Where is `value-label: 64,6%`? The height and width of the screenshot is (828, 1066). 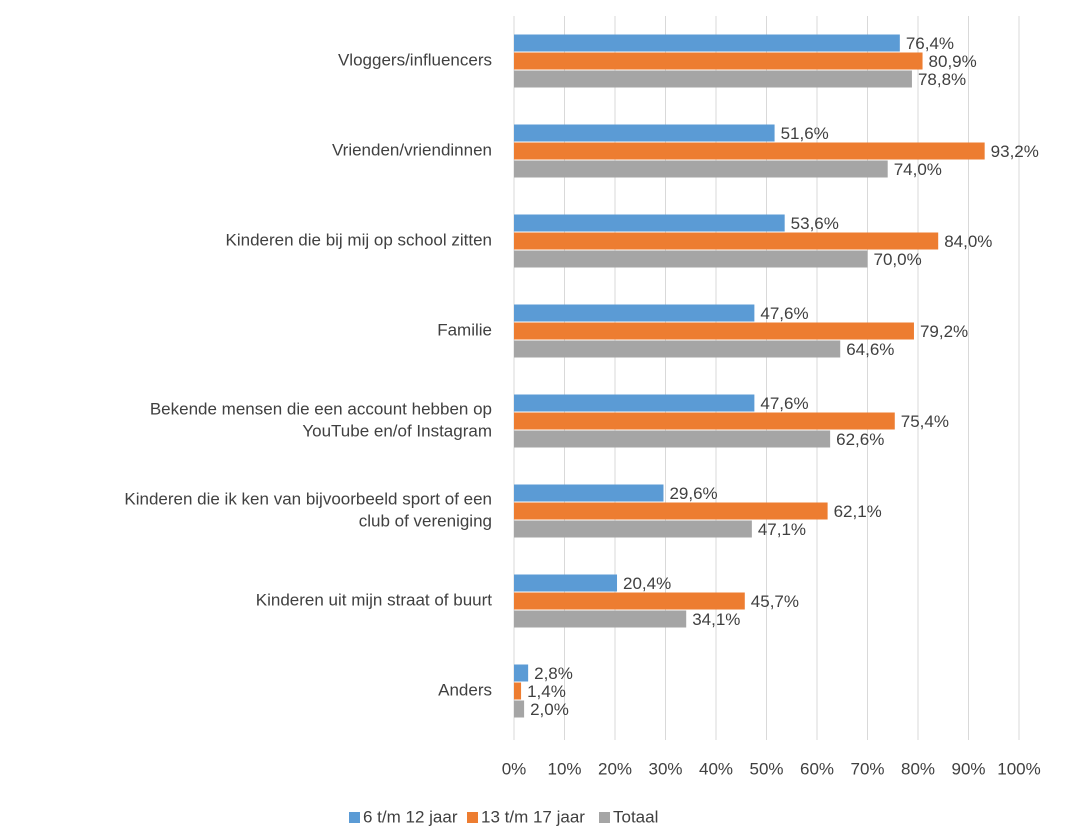 value-label: 64,6% is located at coordinates (870, 349).